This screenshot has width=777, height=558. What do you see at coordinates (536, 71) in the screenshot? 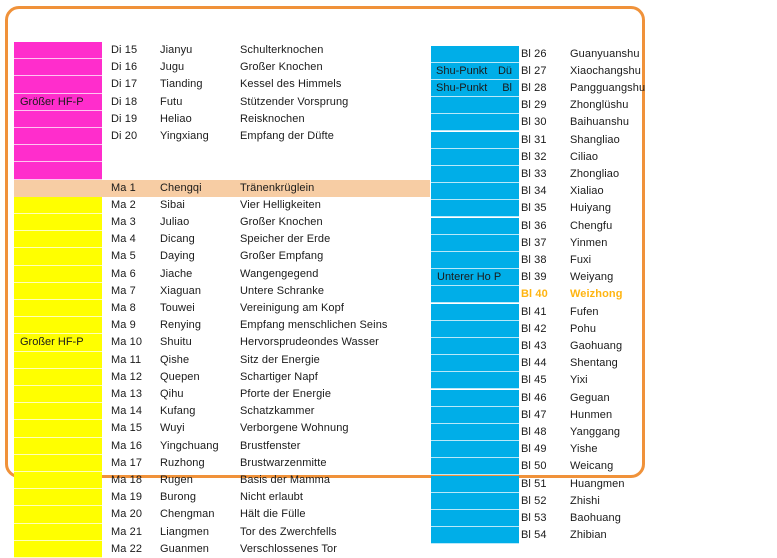
I see `table-row: Shu-Punkt Dü Bl 27 Xiaochangshu` at bounding box center [536, 71].